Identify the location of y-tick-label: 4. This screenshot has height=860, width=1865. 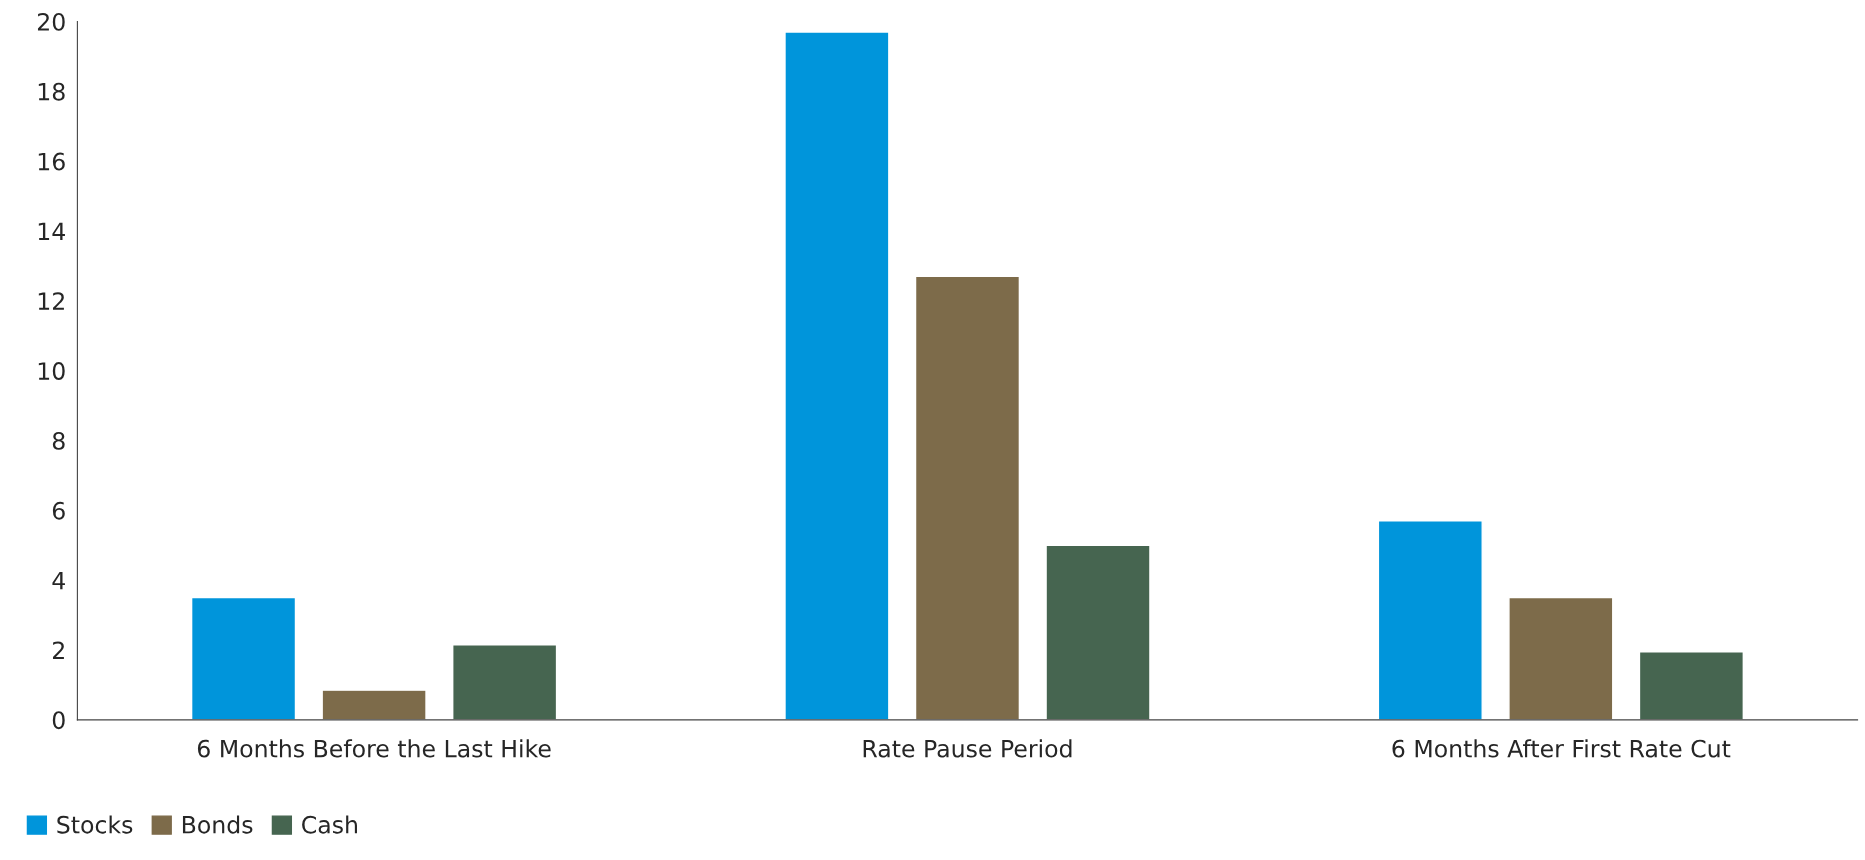
(58, 580).